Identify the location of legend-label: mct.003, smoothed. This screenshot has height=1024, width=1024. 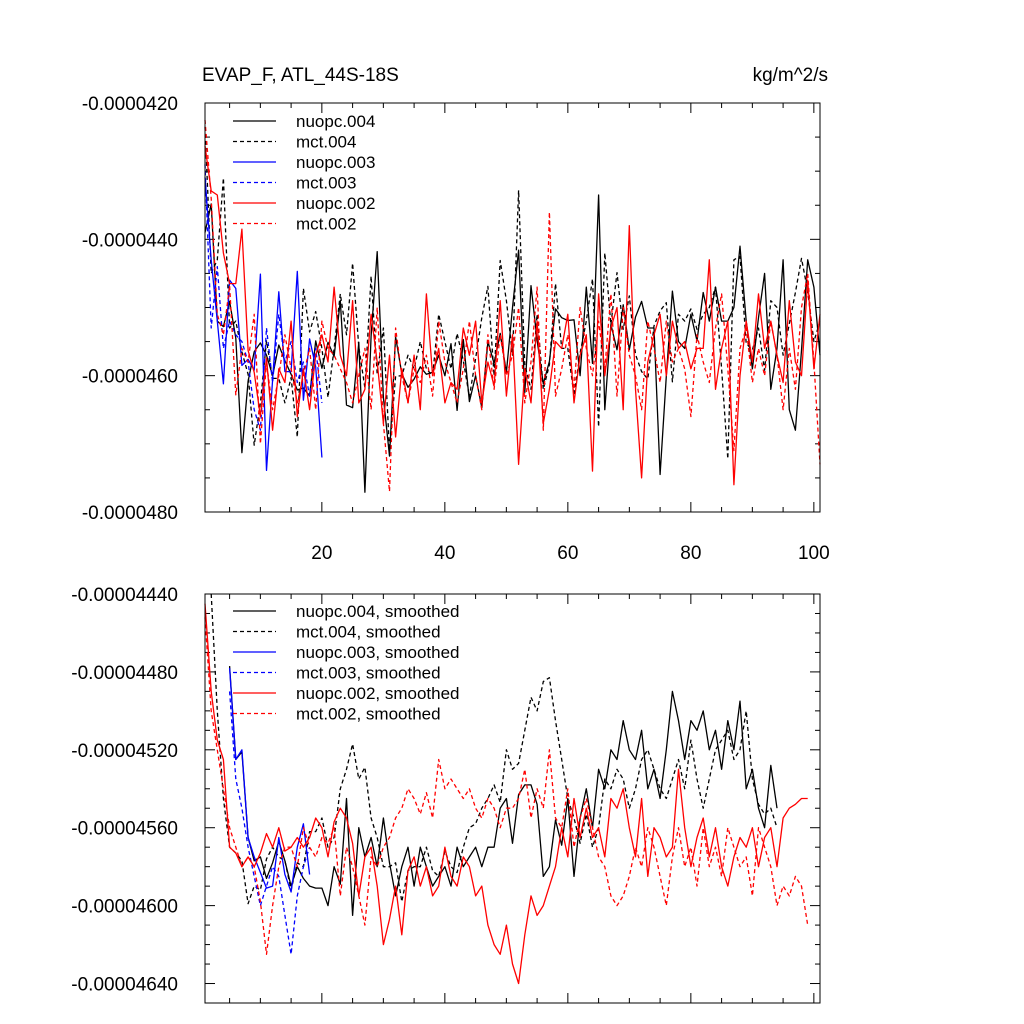
(368, 673).